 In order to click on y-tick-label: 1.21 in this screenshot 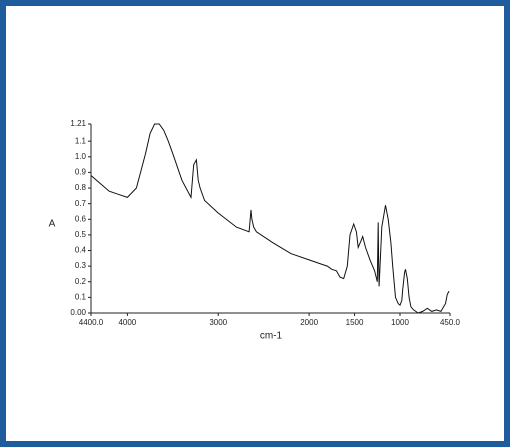, I will do `click(78, 123)`.